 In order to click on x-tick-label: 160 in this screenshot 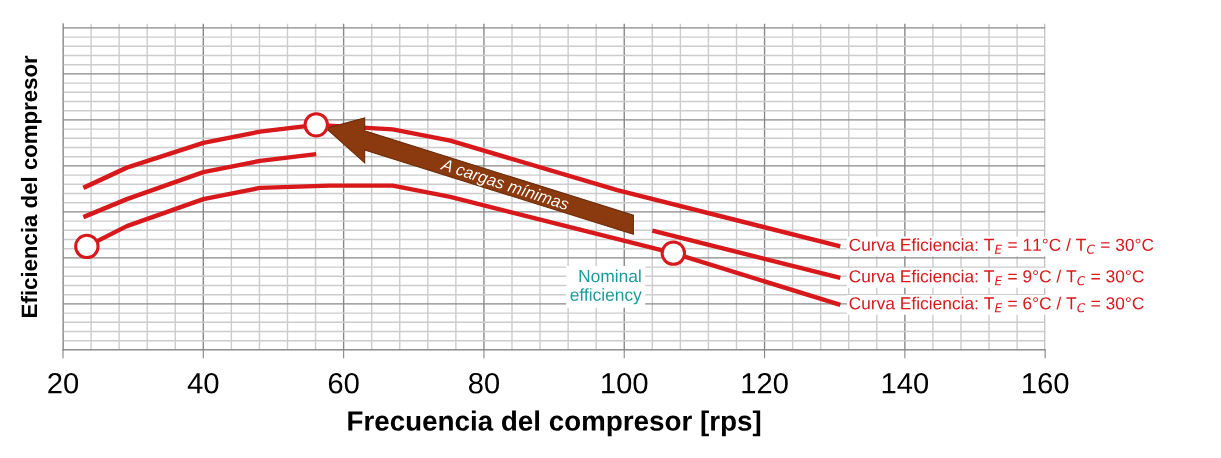, I will do `click(1046, 383)`.